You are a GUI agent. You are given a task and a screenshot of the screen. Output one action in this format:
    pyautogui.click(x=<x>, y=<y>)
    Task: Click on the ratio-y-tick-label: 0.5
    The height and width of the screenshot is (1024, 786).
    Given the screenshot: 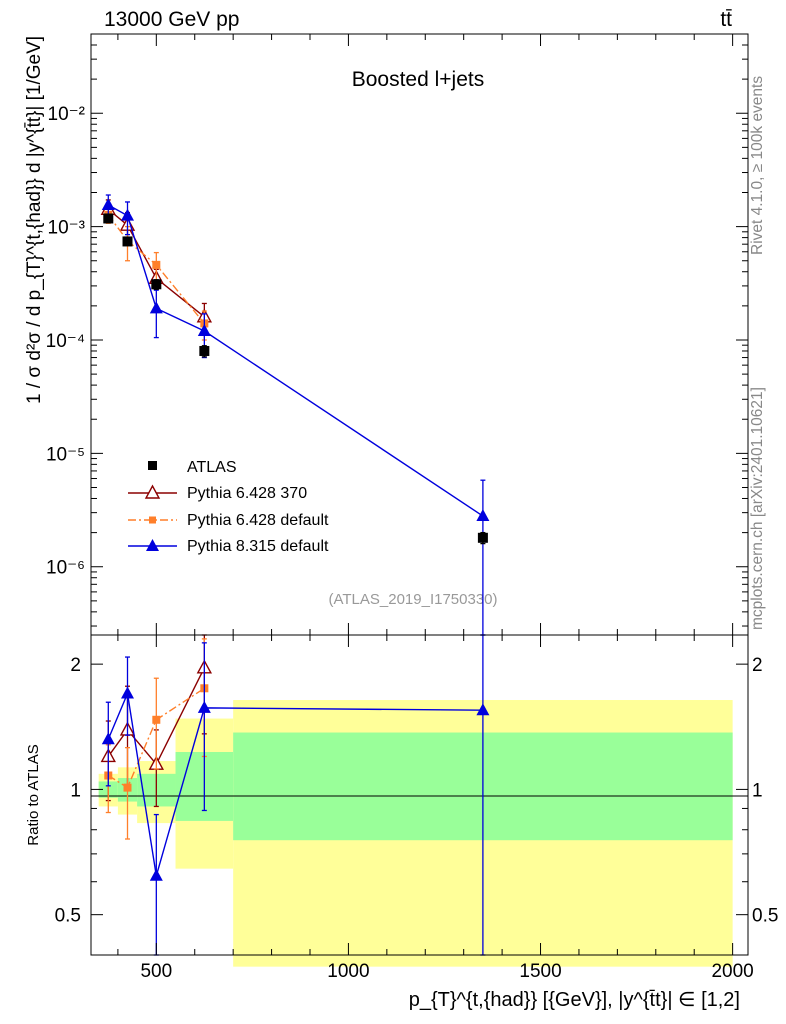 What is the action you would take?
    pyautogui.click(x=68, y=916)
    